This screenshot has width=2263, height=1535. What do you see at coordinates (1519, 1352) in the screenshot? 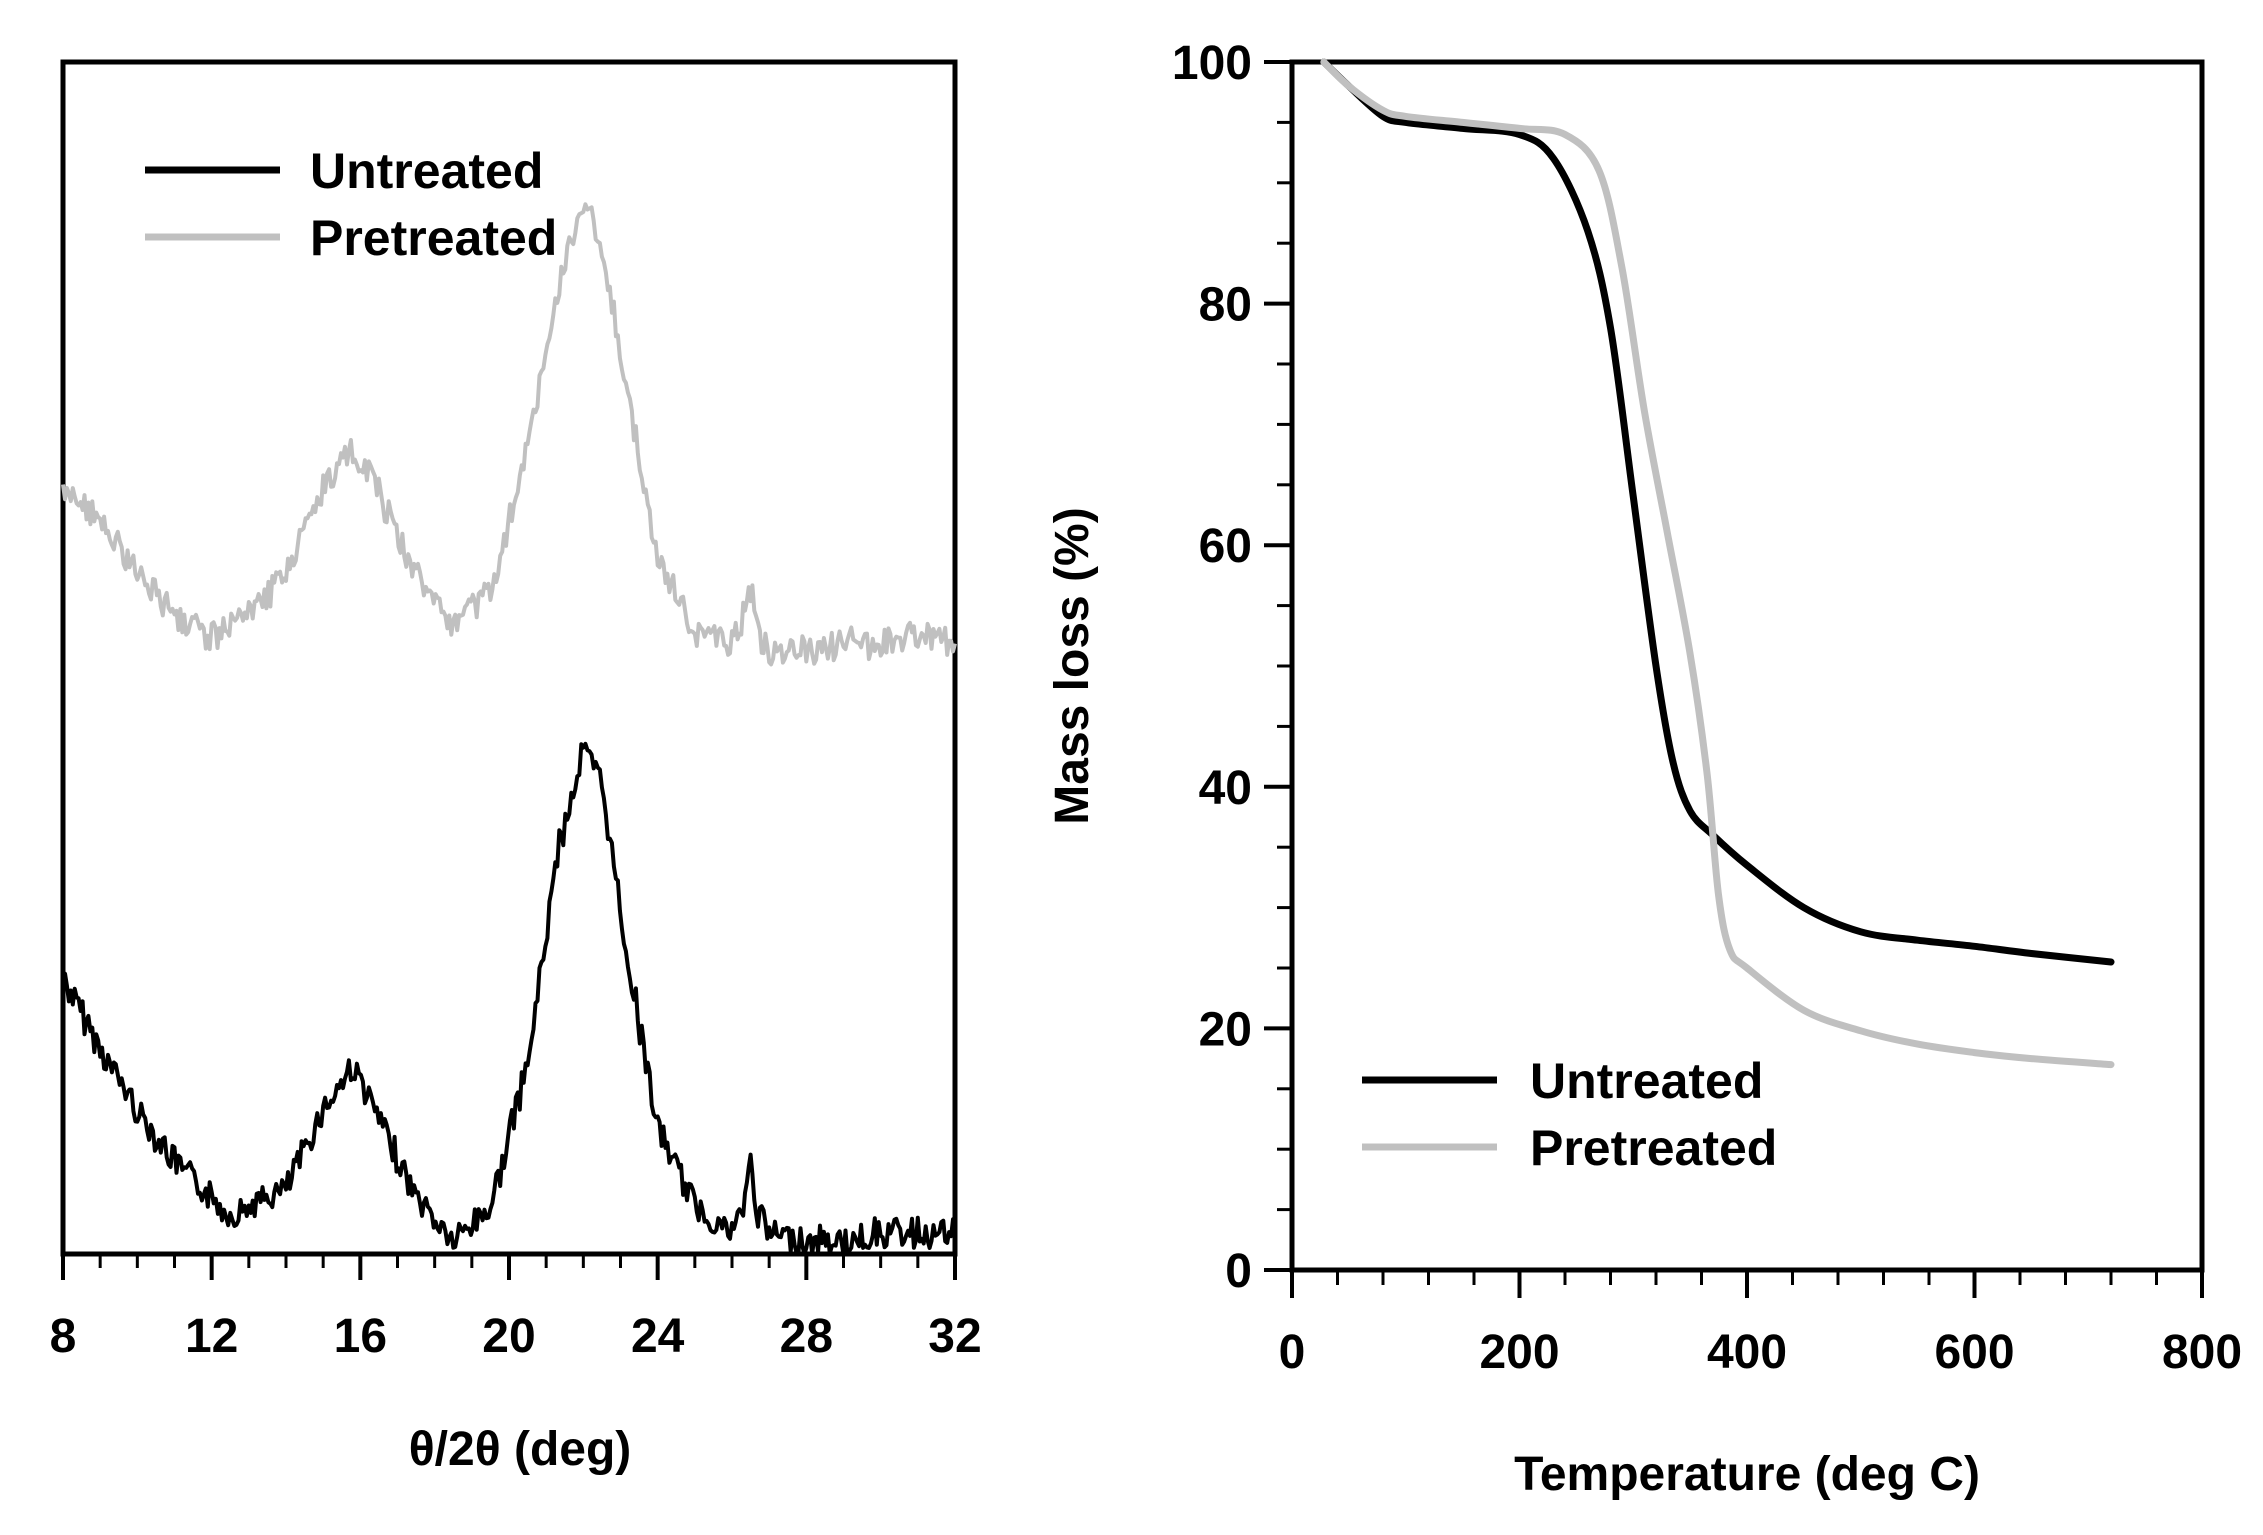
I see `tga-x-tick-label-200: 200` at bounding box center [1519, 1352].